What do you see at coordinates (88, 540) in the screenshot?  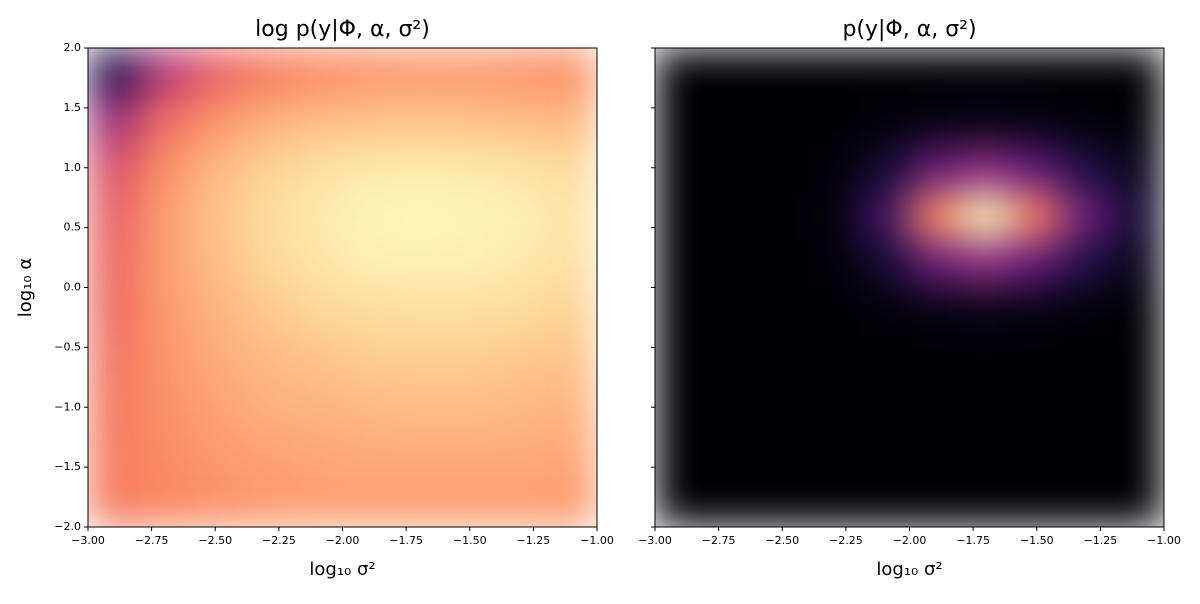 I see `x-tick-label: −3.00` at bounding box center [88, 540].